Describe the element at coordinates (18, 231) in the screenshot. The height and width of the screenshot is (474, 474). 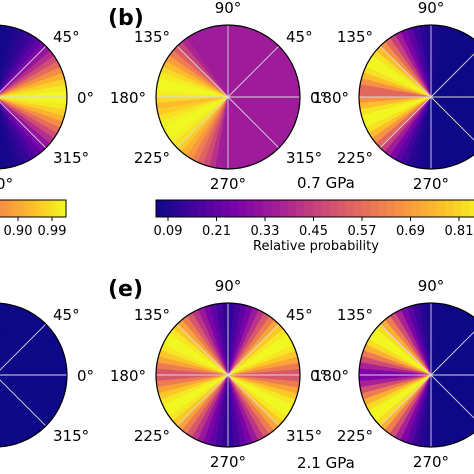
I see `colorbar-tick-label: 0.90` at that location.